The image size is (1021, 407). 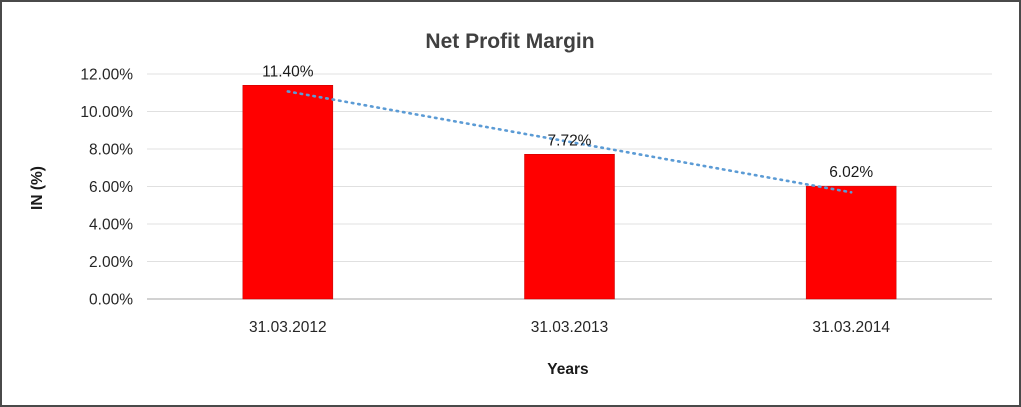 I want to click on y-axis-tick-labels: 12.00% 10.00% 8.00% 6.00% 4.00% 2.00% 0.00%, so click(x=106, y=188).